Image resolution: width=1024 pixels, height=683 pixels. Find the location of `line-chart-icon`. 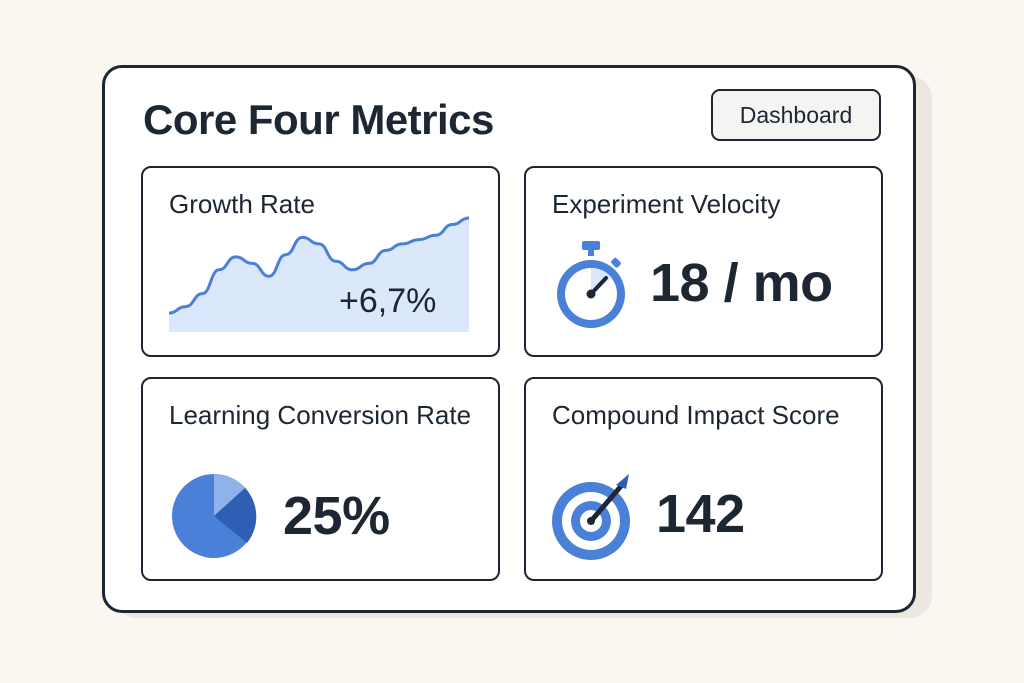

line-chart-icon is located at coordinates (319, 274).